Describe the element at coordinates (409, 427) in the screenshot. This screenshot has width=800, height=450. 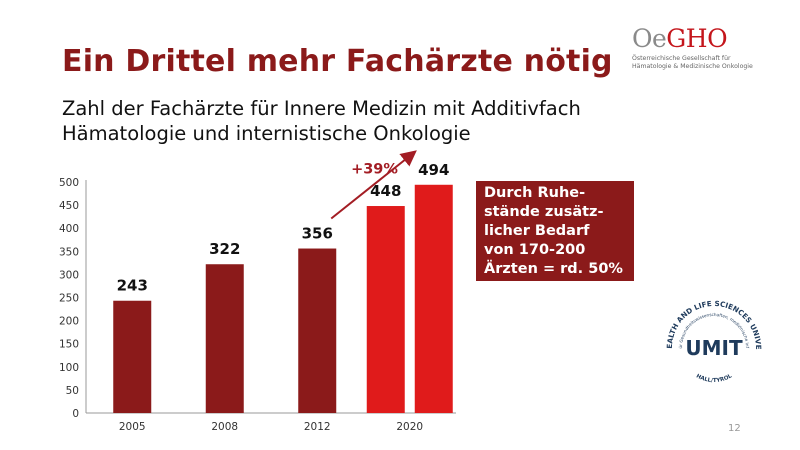
I see `x-tick-label: 2020` at that location.